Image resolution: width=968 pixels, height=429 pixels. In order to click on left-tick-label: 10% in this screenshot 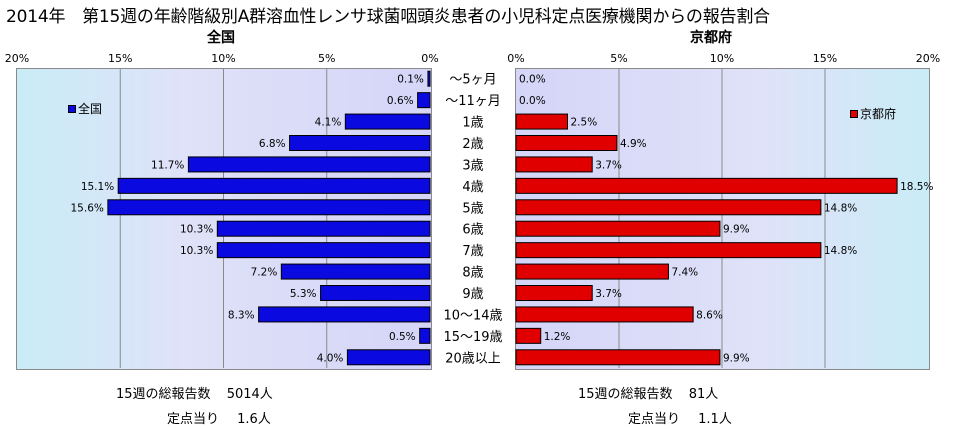, I will do `click(223, 58)`.